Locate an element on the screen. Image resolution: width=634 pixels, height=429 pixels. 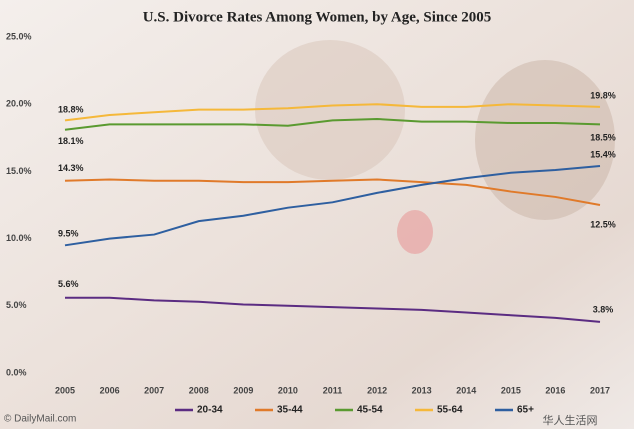
x-tick-label: 2017 is located at coordinates (600, 390).